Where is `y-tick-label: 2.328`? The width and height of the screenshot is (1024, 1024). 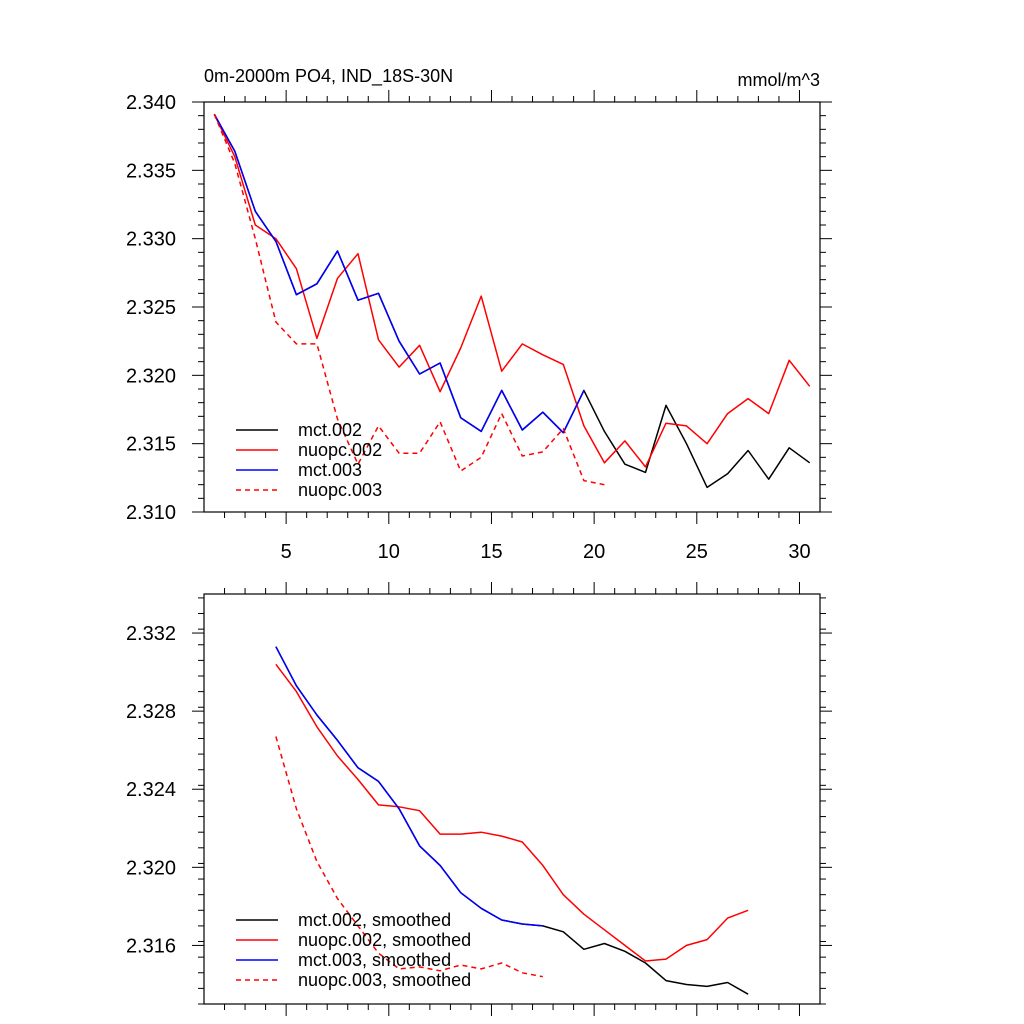
y-tick-label: 2.328 is located at coordinates (151, 712).